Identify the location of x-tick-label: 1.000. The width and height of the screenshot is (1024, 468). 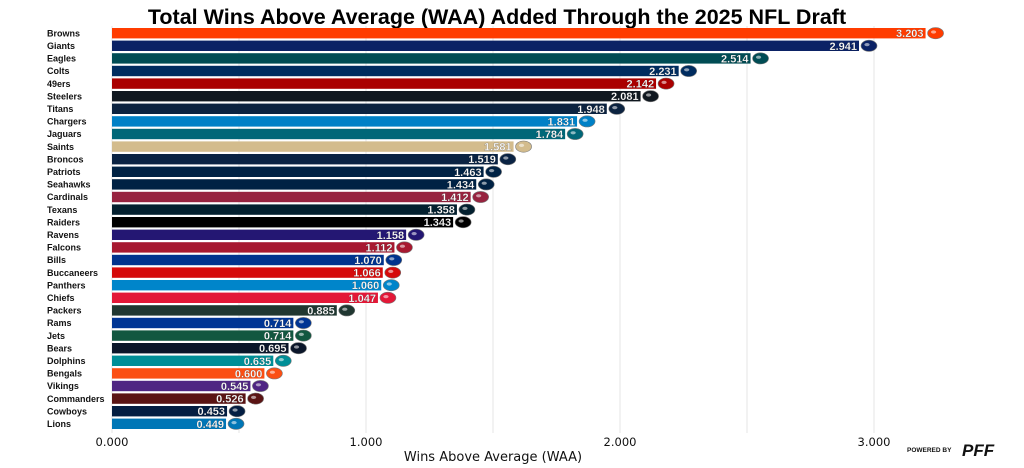
(366, 442).